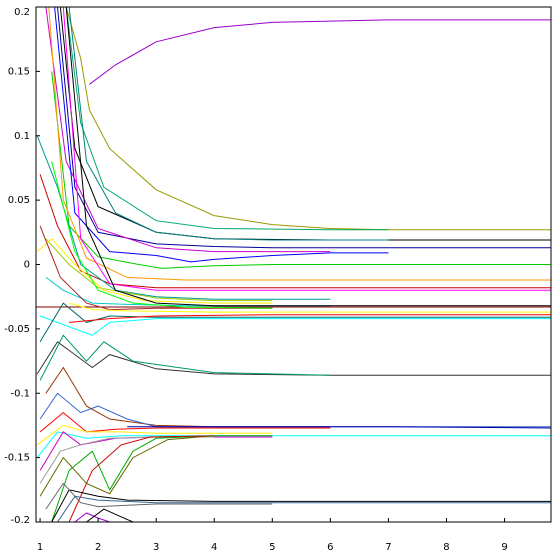 This screenshot has height=560, width=552. What do you see at coordinates (22, 12) in the screenshot?
I see `y-tick-label: 0.2` at bounding box center [22, 12].